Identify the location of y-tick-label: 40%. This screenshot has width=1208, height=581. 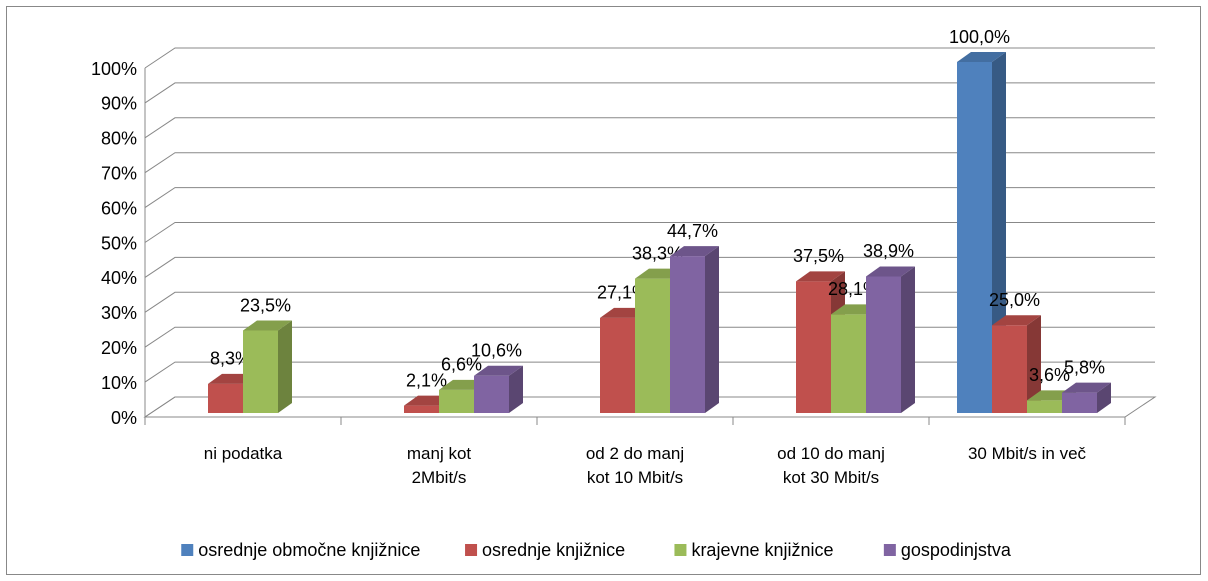
(119, 278).